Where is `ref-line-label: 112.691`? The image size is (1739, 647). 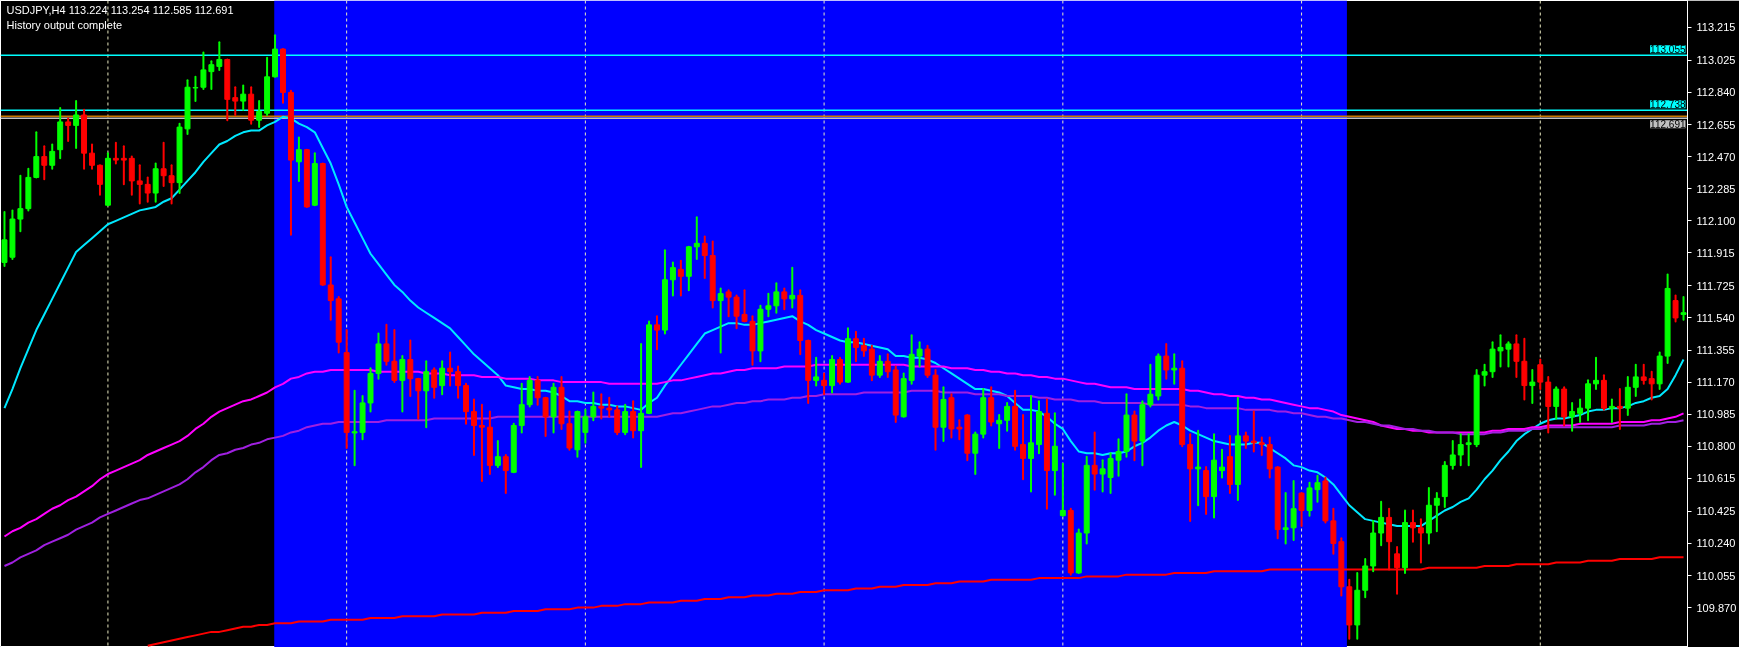 ref-line-label: 112.691 is located at coordinates (1668, 125).